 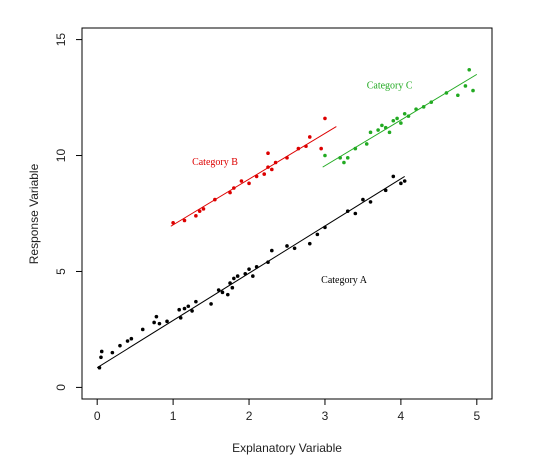 What do you see at coordinates (34, 213) in the screenshot?
I see `y-axis-label: Response Variable` at bounding box center [34, 213].